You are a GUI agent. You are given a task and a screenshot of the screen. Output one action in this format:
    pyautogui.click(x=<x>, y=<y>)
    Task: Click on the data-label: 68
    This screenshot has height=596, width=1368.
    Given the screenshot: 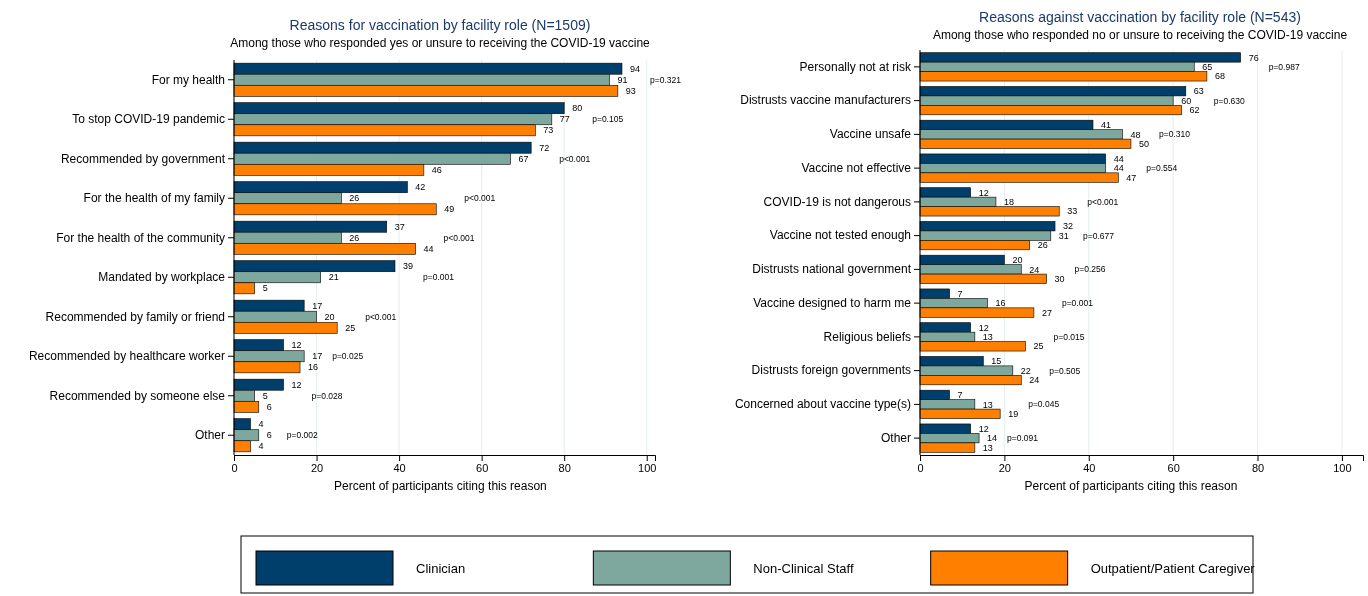 What is the action you would take?
    pyautogui.click(x=1219, y=76)
    